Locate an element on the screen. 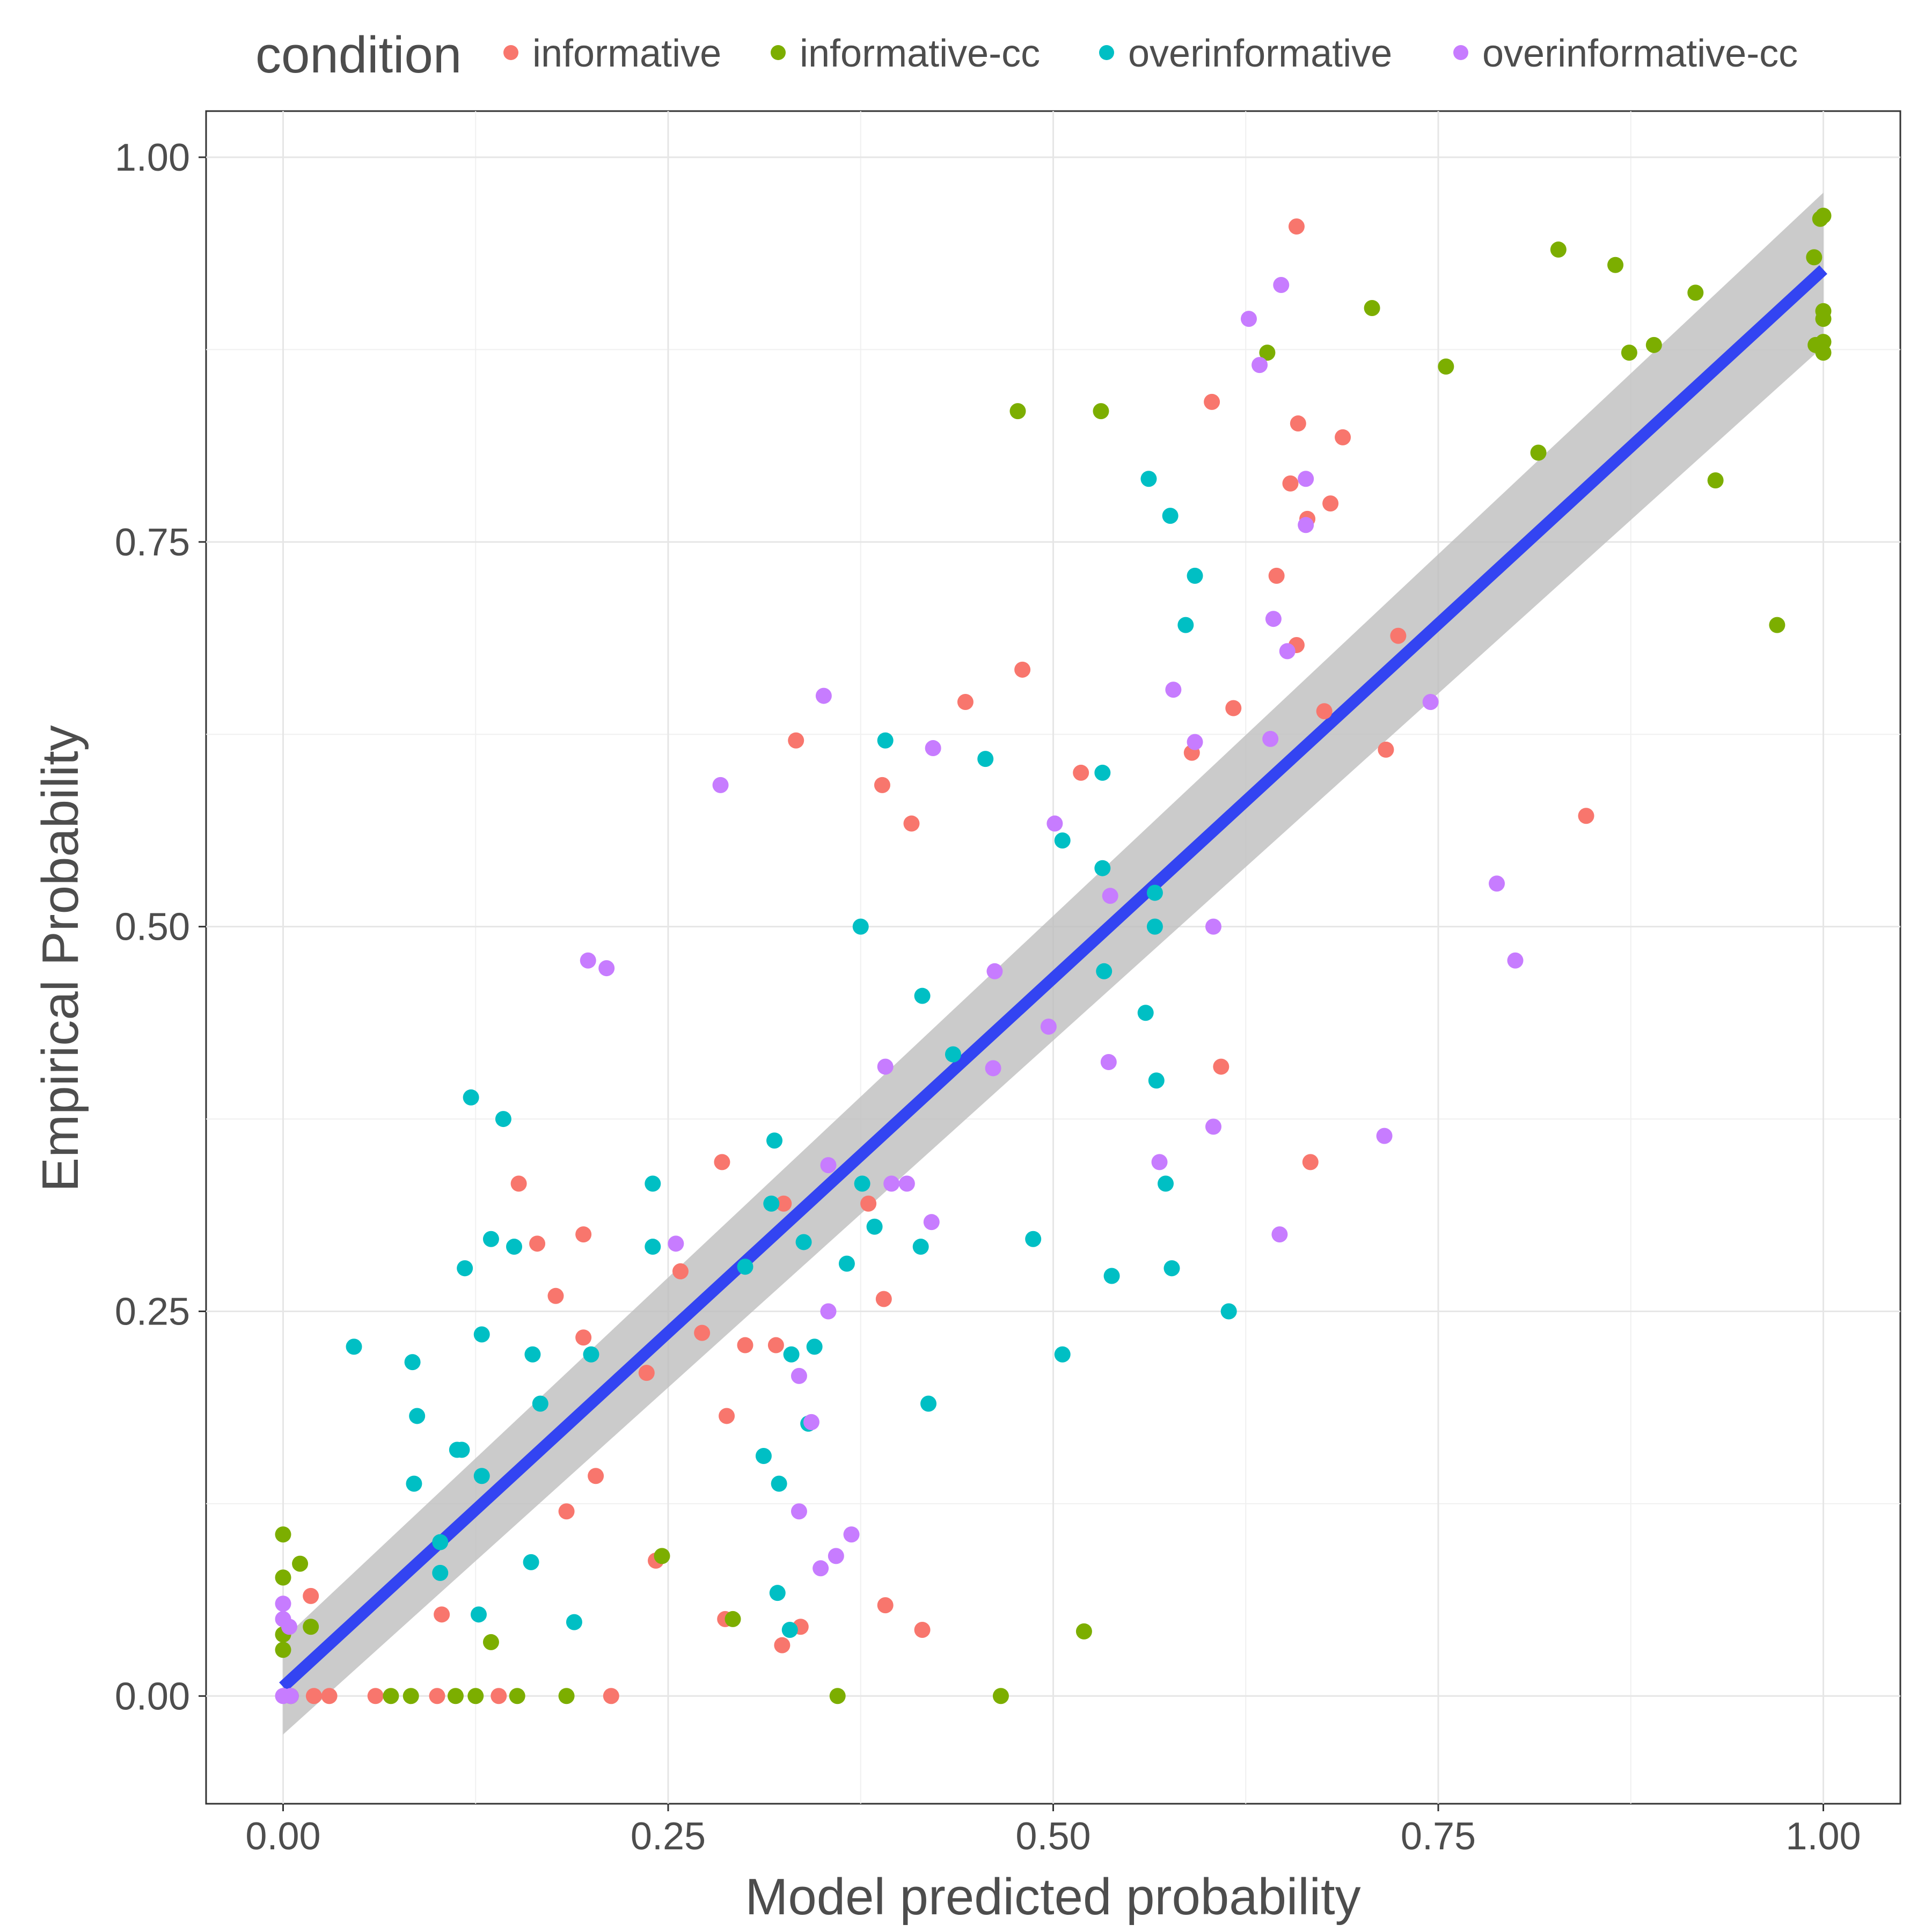  legend-title: condition is located at coordinates (358, 55).